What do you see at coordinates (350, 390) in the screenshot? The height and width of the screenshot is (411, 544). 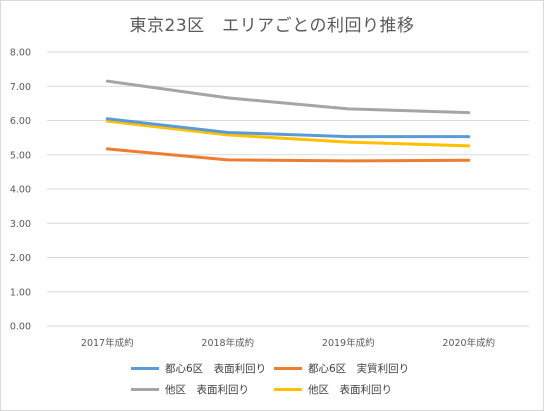 I see `legend-label-series-4: 他区 表面利回り` at bounding box center [350, 390].